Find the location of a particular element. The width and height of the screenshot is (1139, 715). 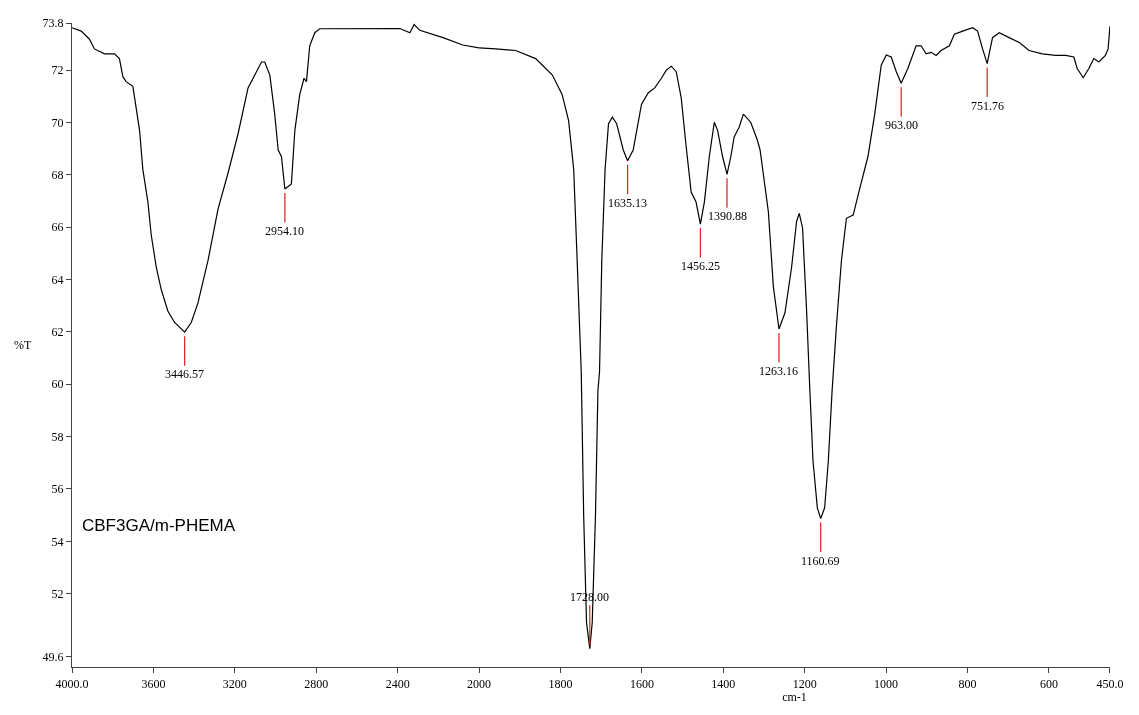

x-tick-label: 3600 is located at coordinates (153, 683).